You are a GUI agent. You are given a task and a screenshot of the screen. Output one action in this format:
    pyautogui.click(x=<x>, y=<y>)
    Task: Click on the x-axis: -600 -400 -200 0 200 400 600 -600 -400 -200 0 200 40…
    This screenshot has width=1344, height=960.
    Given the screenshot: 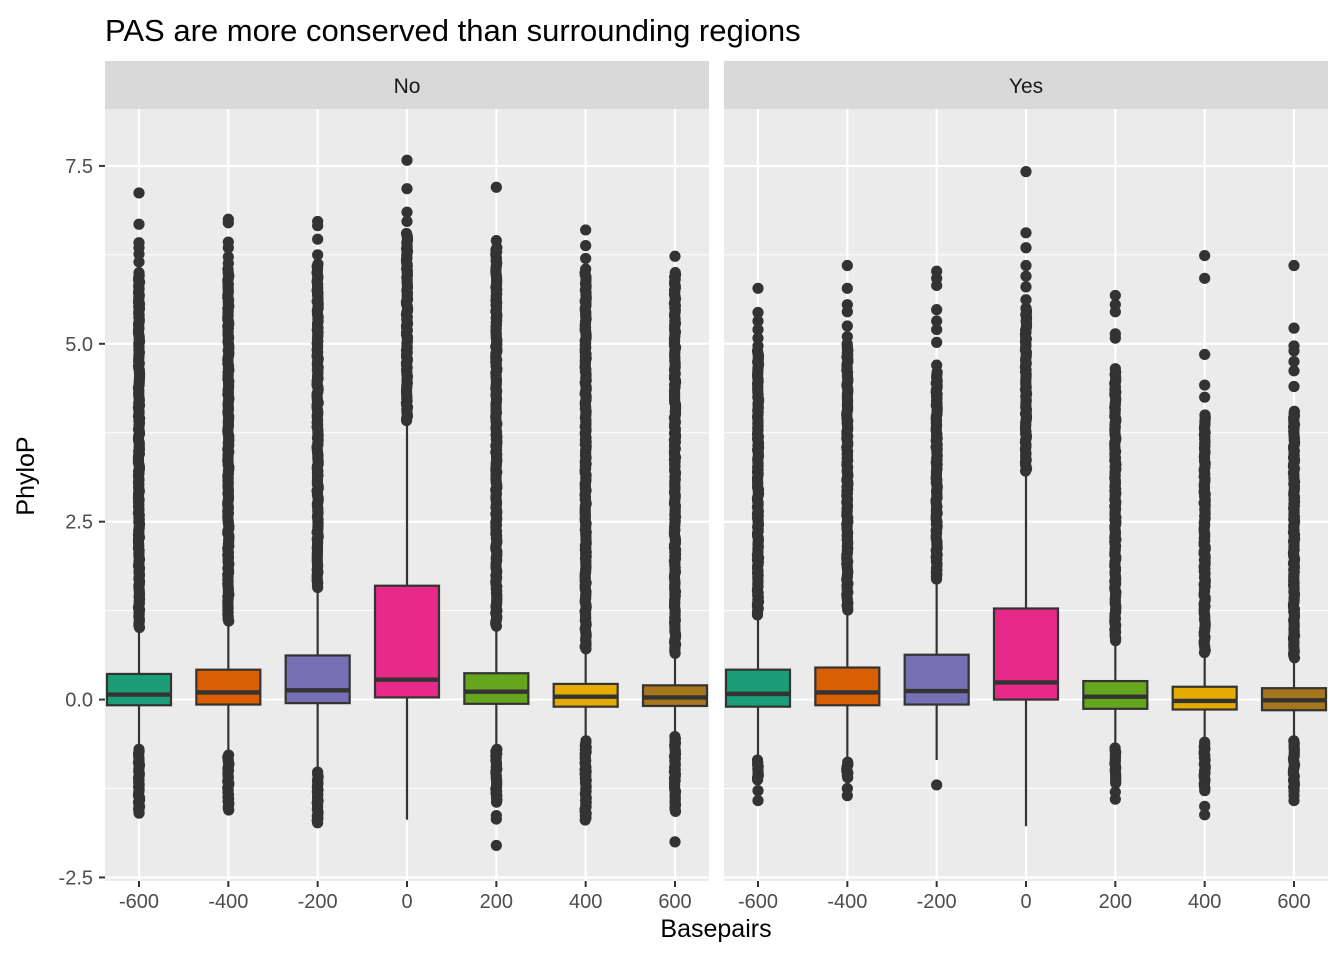 What is the action you would take?
    pyautogui.click(x=715, y=897)
    